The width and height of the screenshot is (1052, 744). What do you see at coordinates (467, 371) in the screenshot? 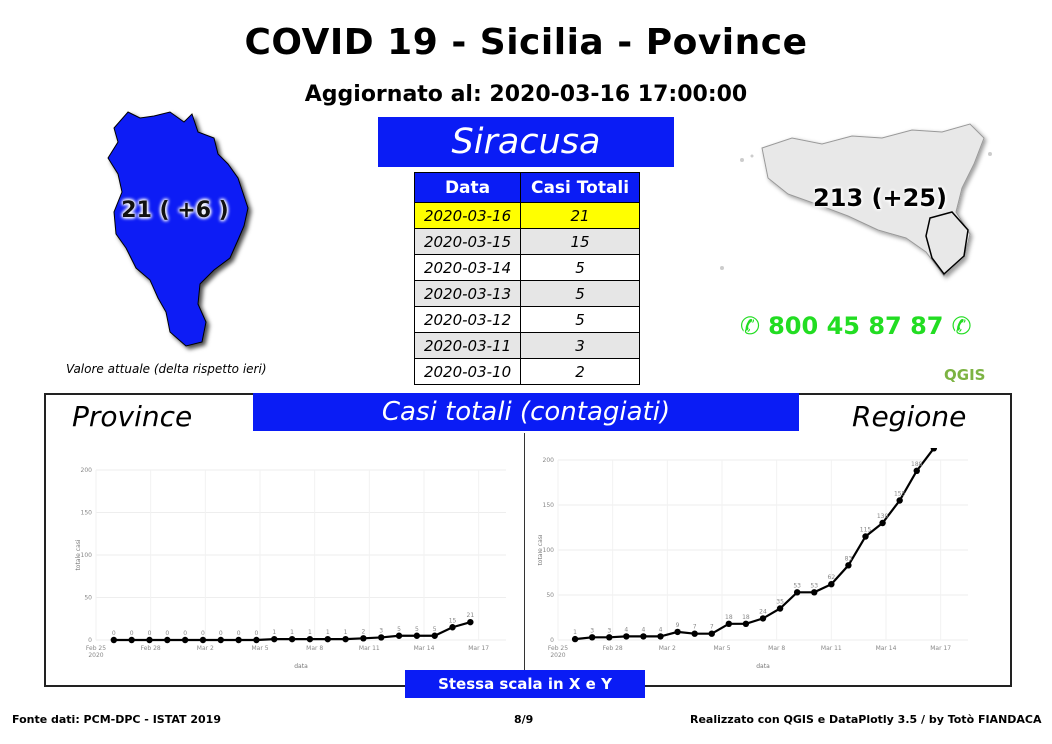
I see `cell-date: 2020-03-10` at bounding box center [467, 371].